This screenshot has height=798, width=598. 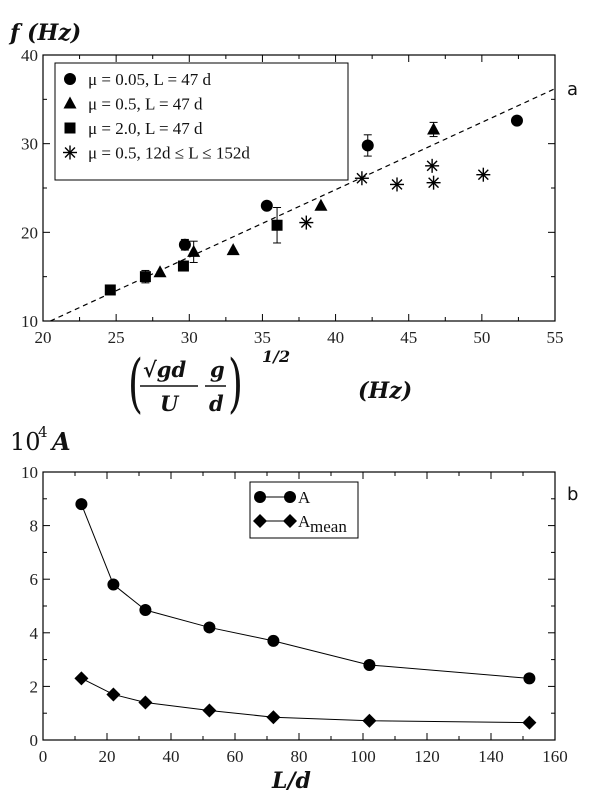 I want to click on x-label-sqrt: √gd, so click(x=164, y=369).